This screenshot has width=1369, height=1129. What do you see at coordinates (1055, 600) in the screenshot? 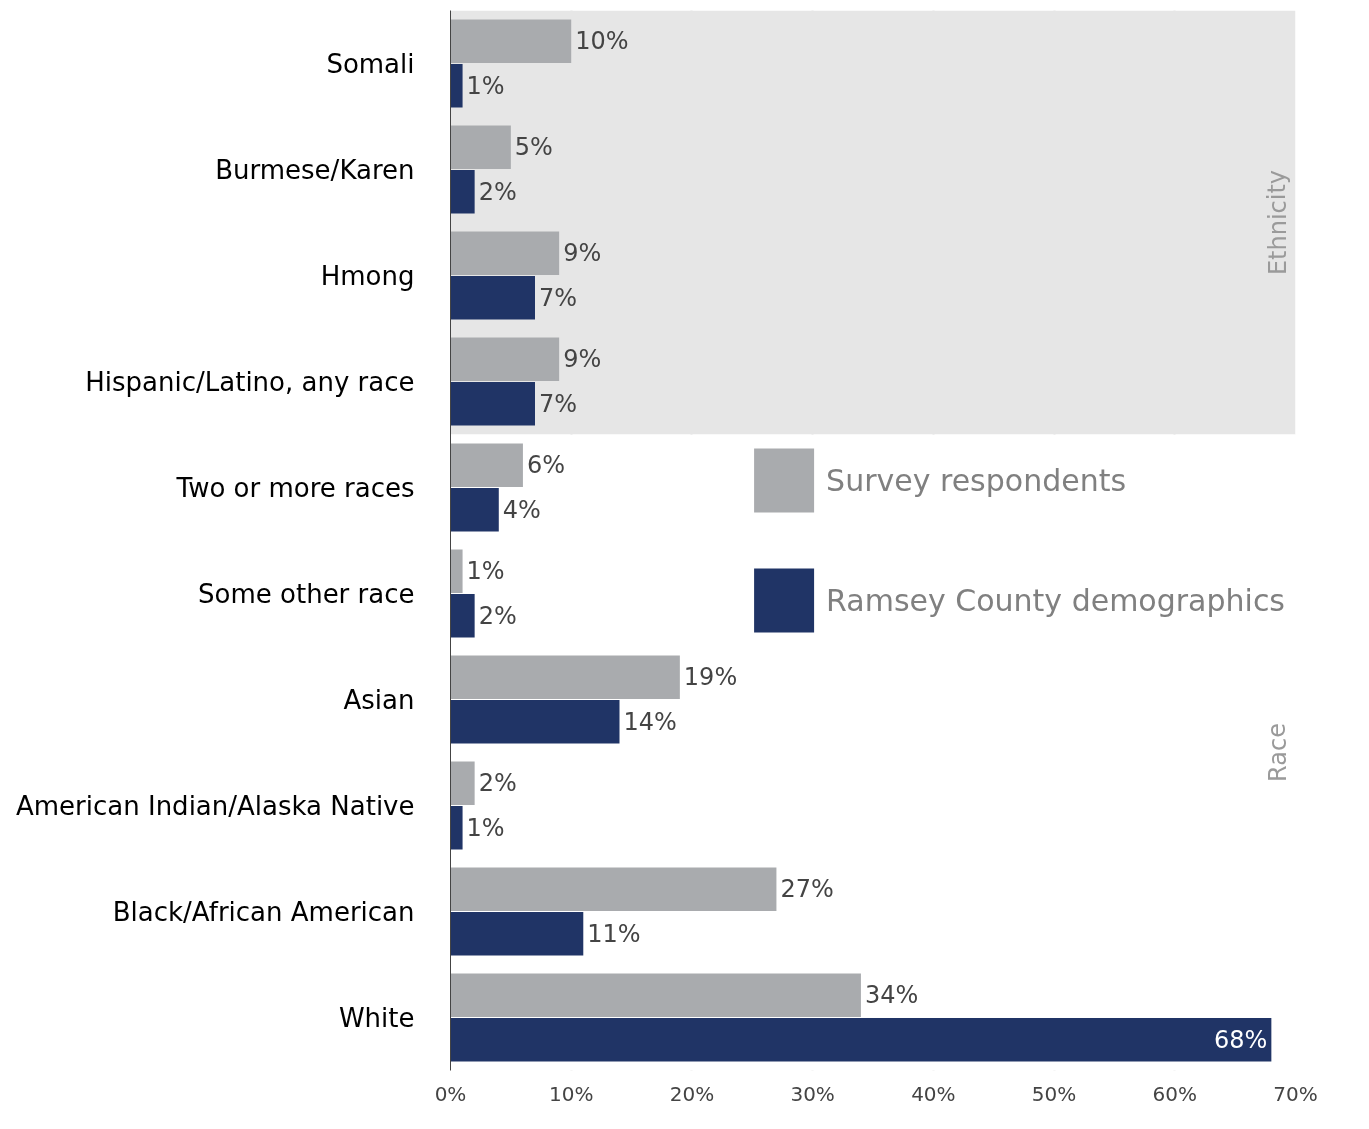
I see `legend-label: Ramsey County demographics` at bounding box center [1055, 600].